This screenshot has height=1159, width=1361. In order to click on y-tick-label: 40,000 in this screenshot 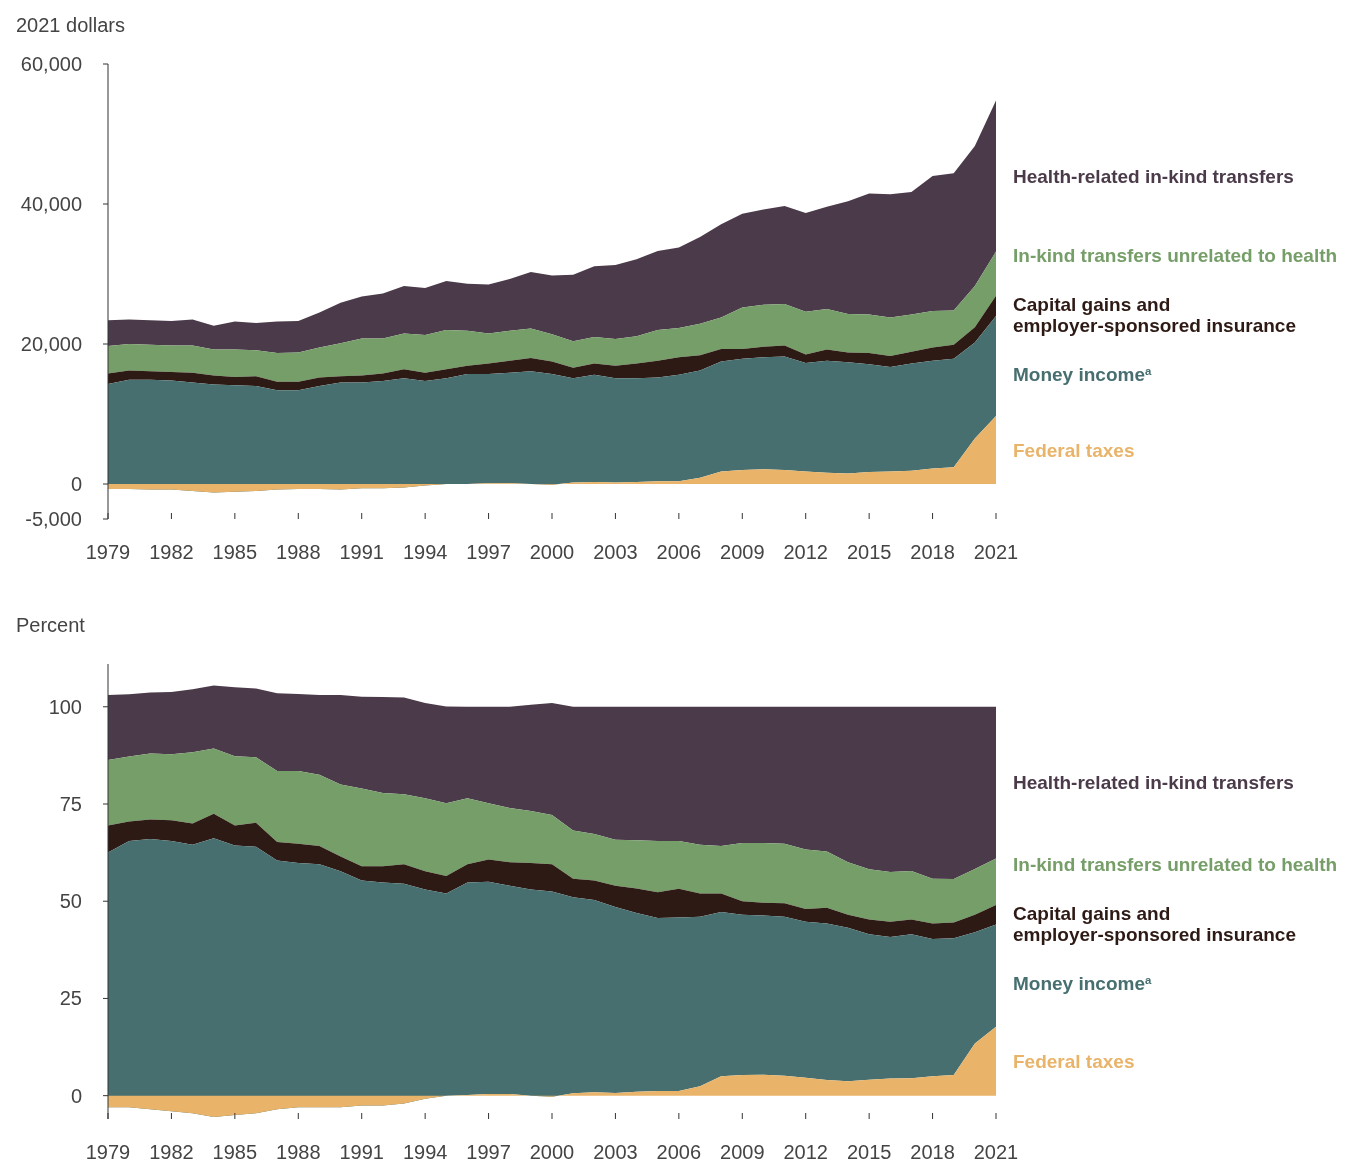, I will do `click(51, 204)`.